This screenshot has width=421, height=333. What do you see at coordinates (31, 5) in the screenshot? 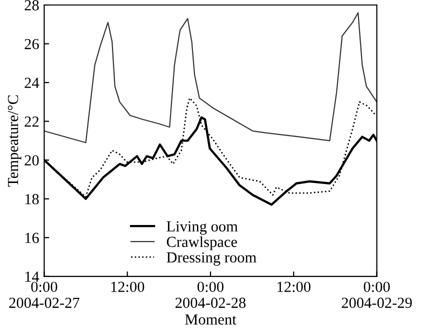
I see `y-tick-label: 28` at bounding box center [31, 5].